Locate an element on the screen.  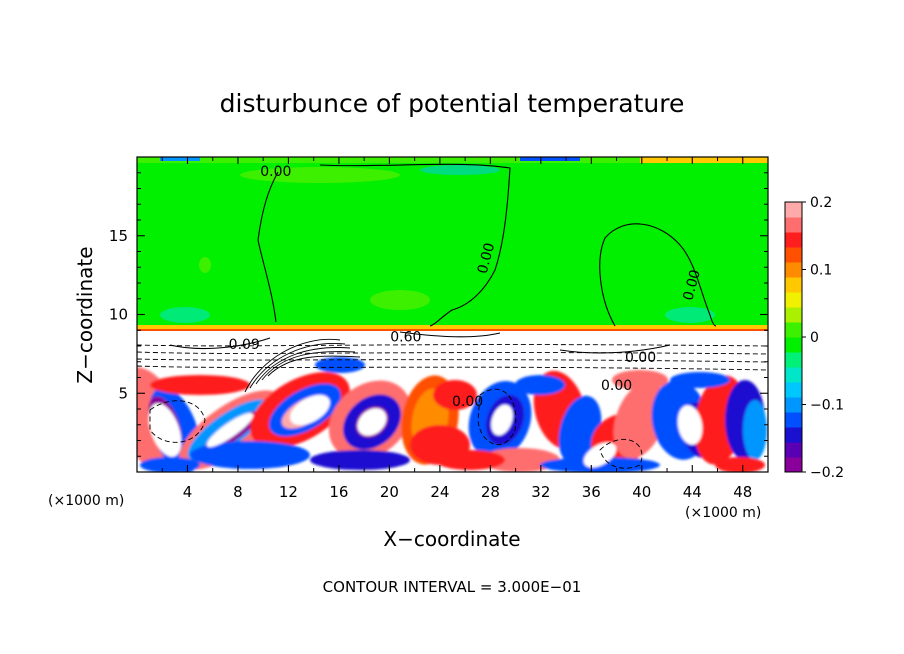
contour-label-7: 0.09 is located at coordinates (244, 345).